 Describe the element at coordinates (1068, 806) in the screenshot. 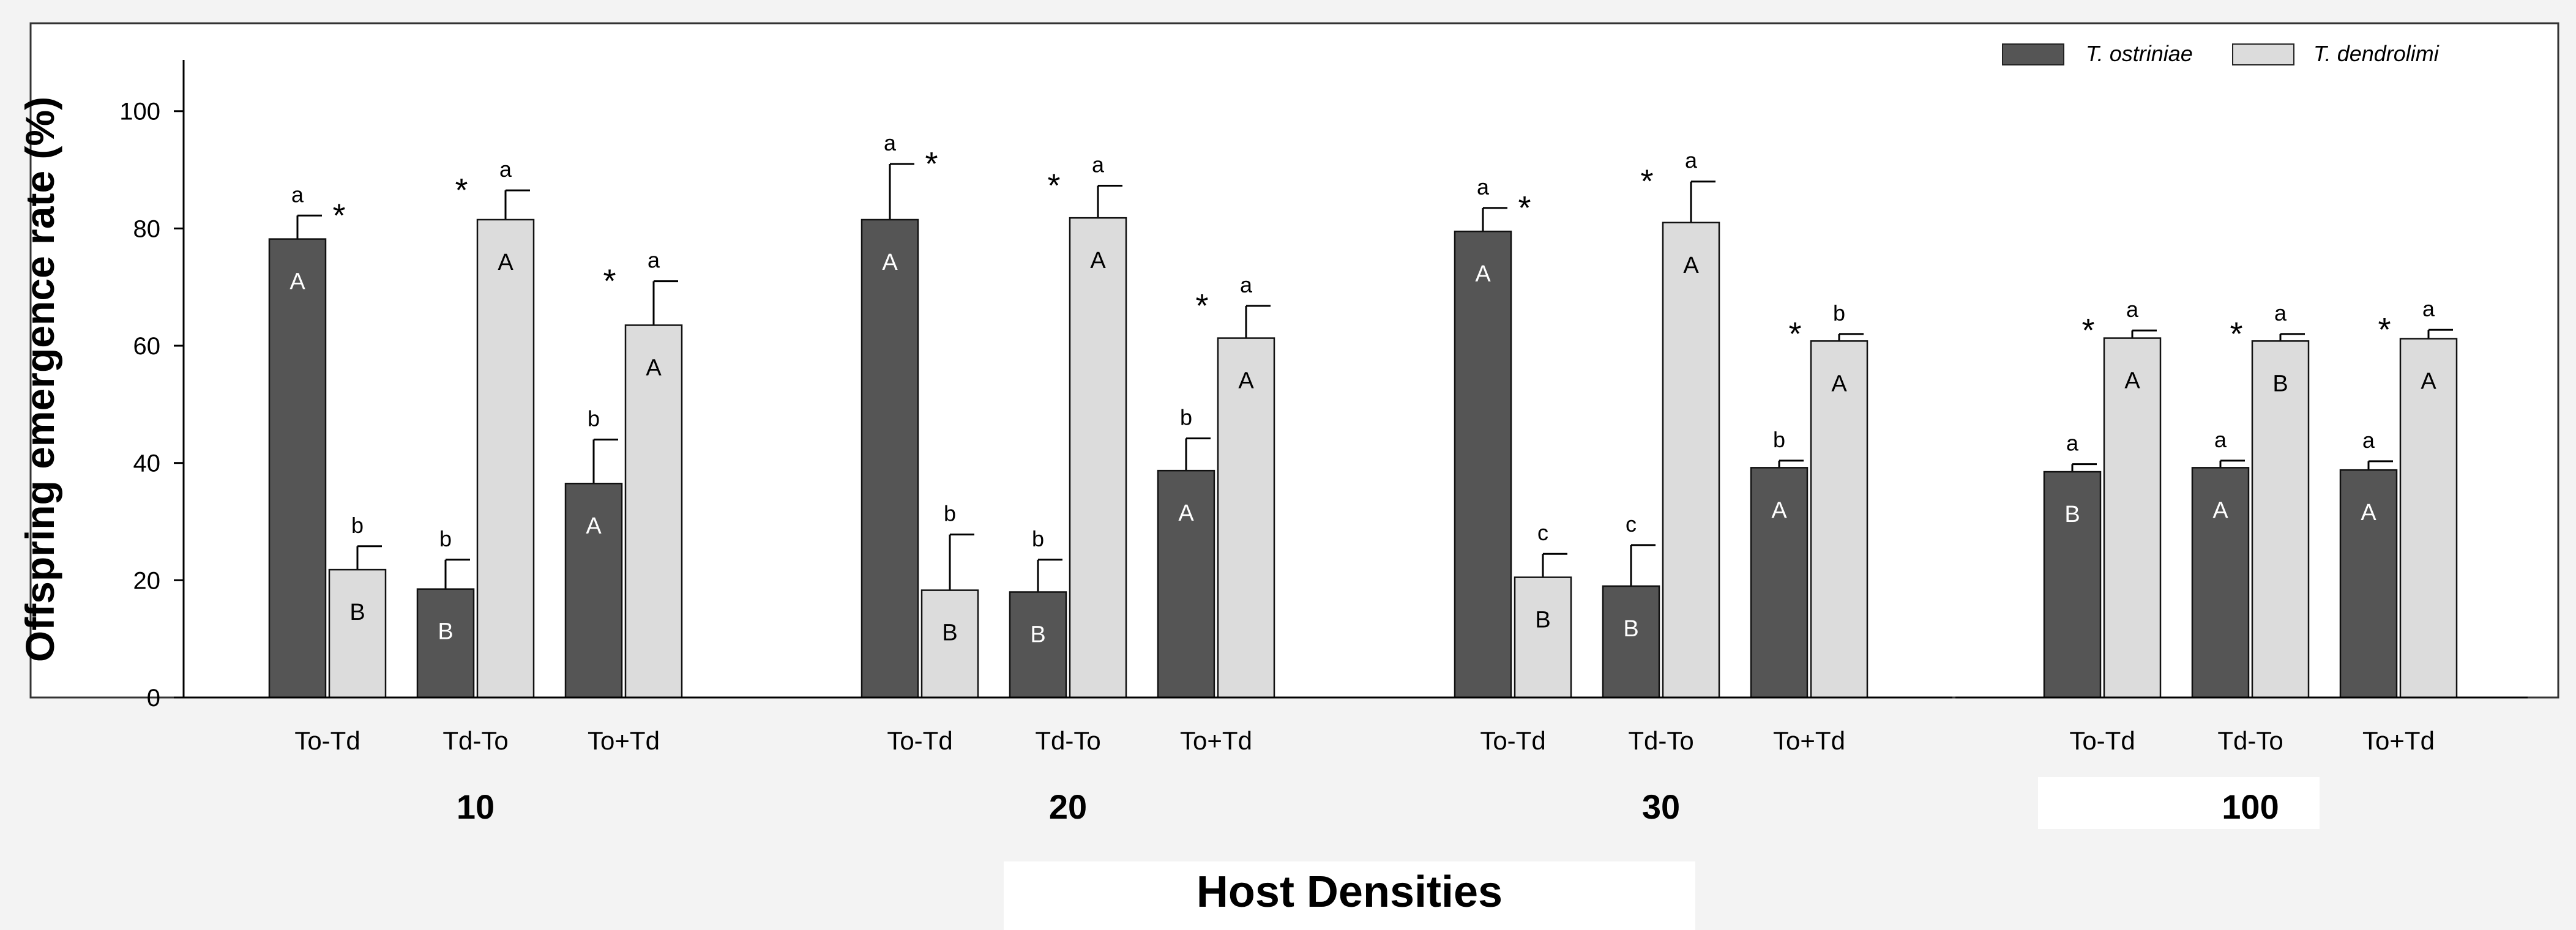

I see `density-label: 20` at that location.